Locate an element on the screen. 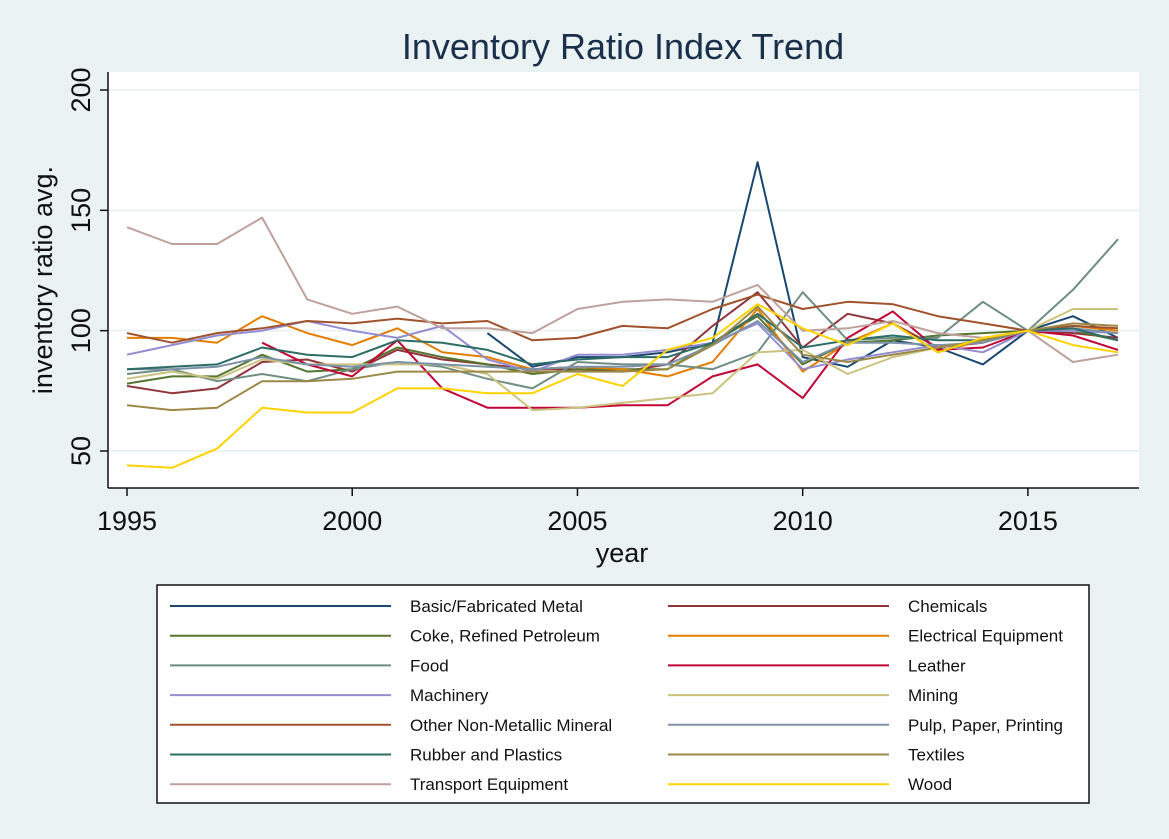 The image size is (1169, 839). legend-label-10: Pulp, Paper, Printing is located at coordinates (985, 725).